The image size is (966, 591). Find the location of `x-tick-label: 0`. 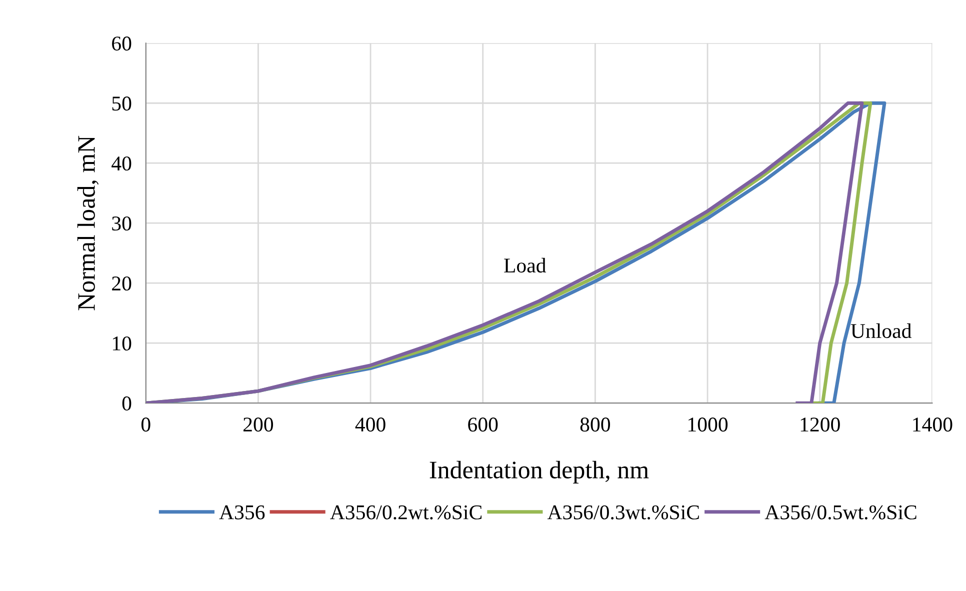

x-tick-label: 0 is located at coordinates (145, 425).